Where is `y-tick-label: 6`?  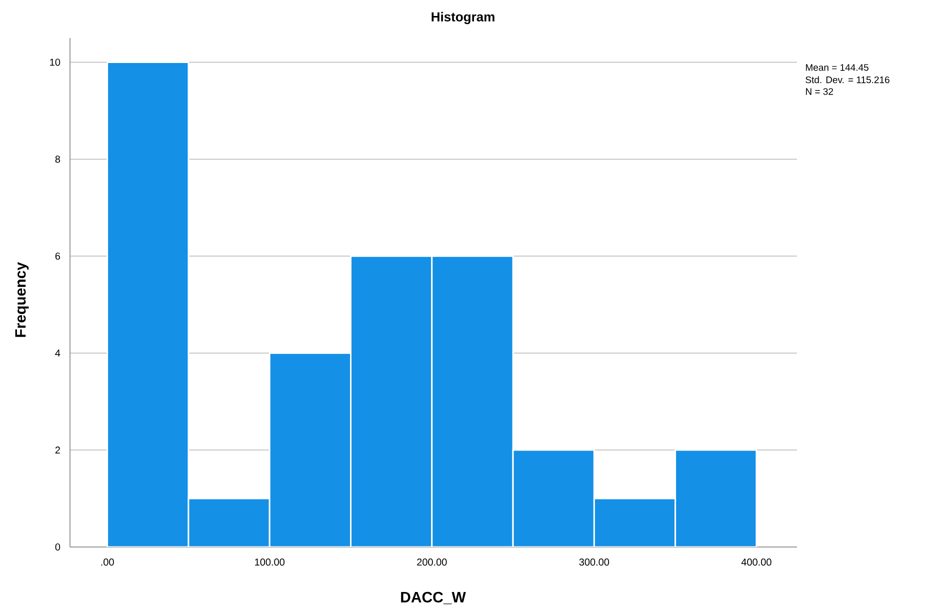 y-tick-label: 6 is located at coordinates (57, 256).